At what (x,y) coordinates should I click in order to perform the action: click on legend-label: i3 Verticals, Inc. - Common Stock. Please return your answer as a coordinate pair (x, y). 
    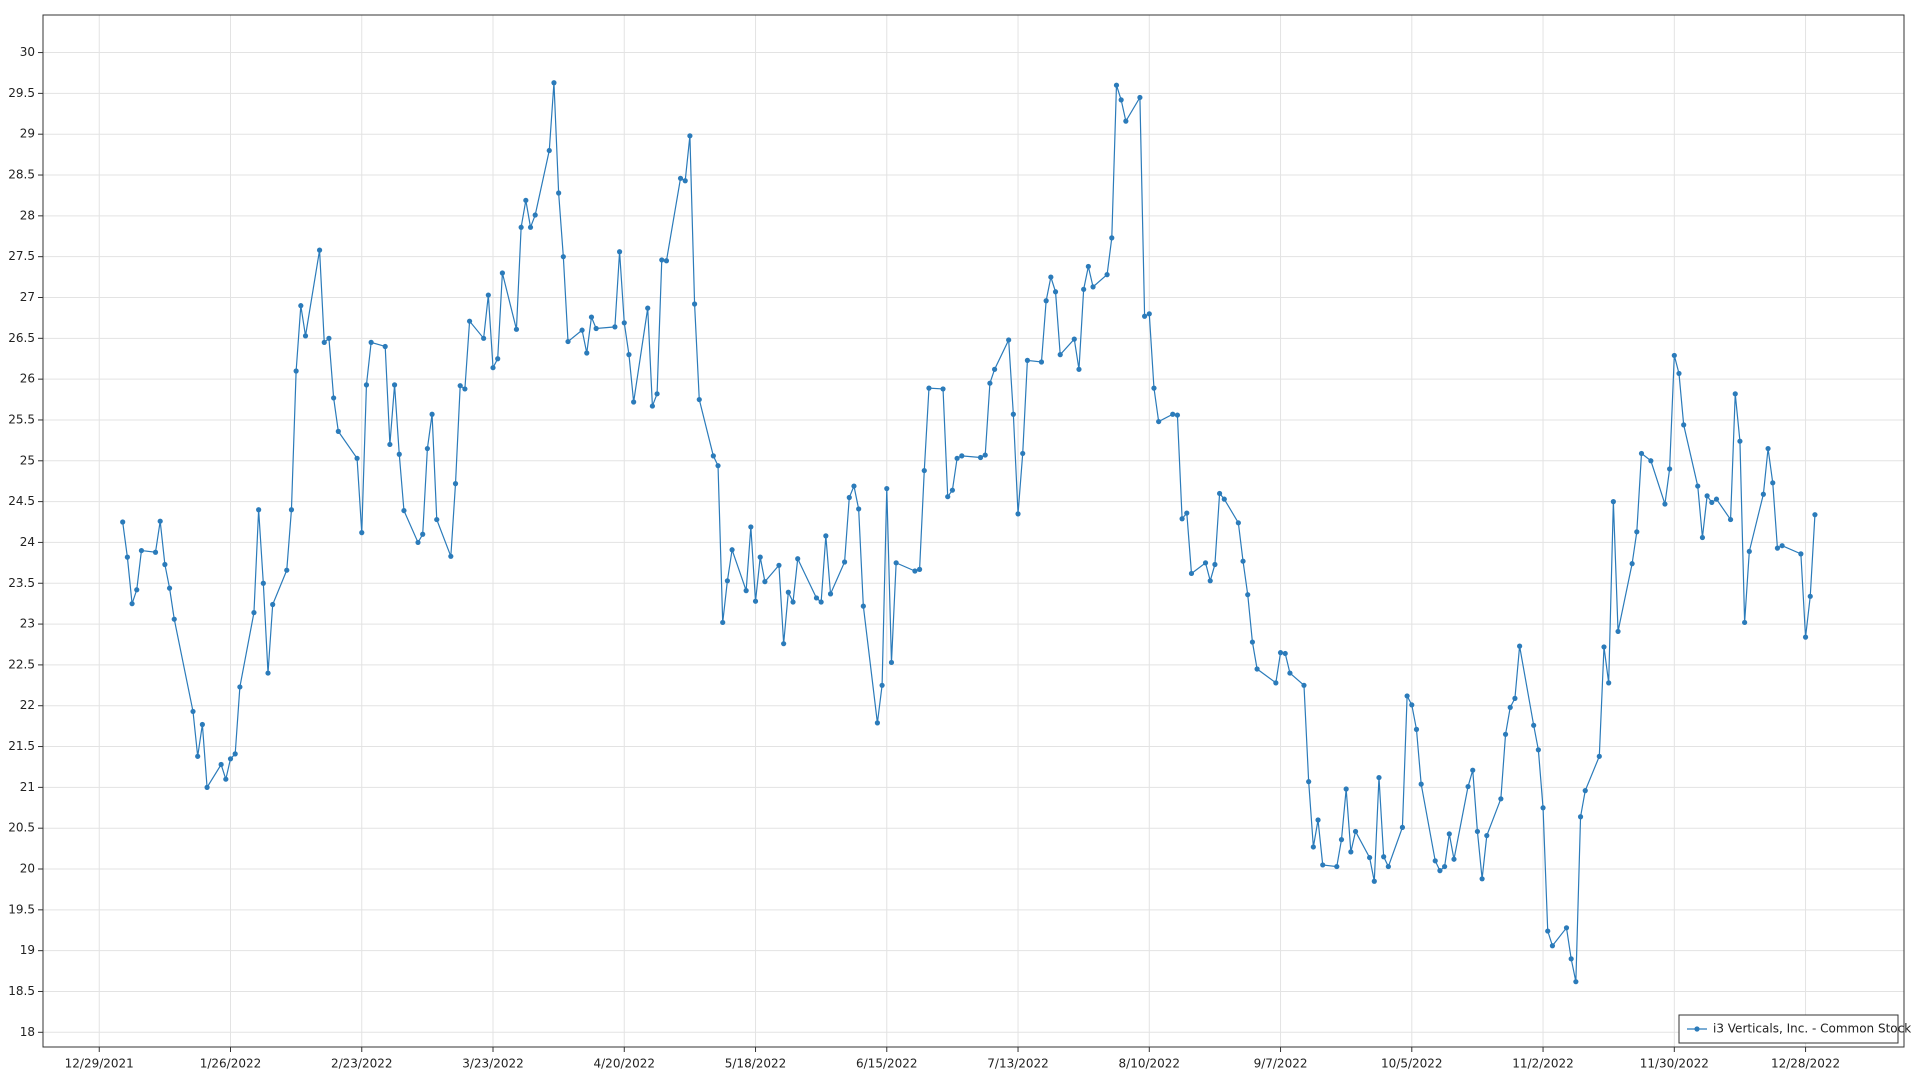
    Looking at the image, I should click on (1812, 1029).